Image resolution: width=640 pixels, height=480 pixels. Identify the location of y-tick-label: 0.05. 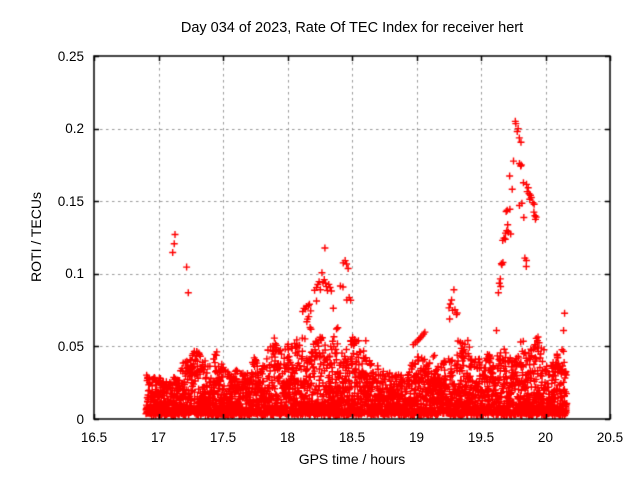
(70, 346).